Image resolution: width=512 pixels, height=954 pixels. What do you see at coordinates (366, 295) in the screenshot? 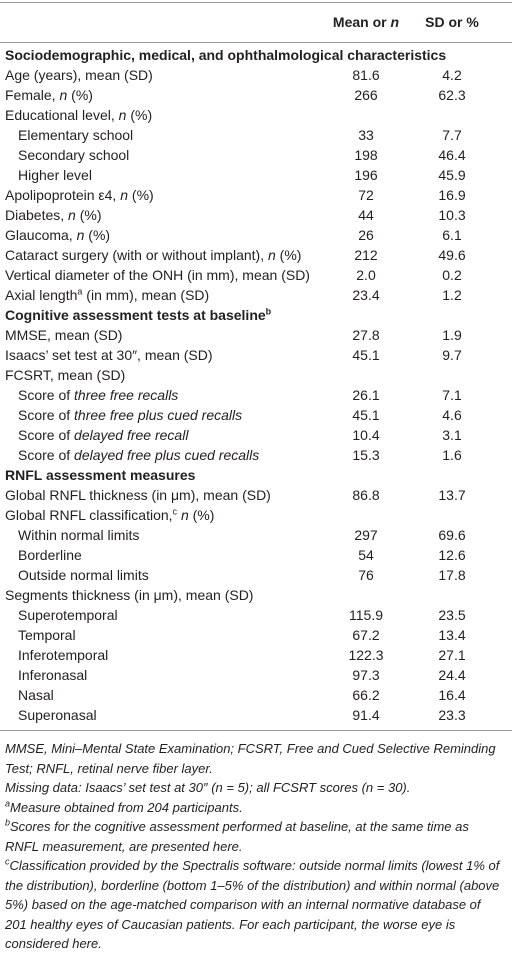
I see `mean-cell: 23.4` at bounding box center [366, 295].